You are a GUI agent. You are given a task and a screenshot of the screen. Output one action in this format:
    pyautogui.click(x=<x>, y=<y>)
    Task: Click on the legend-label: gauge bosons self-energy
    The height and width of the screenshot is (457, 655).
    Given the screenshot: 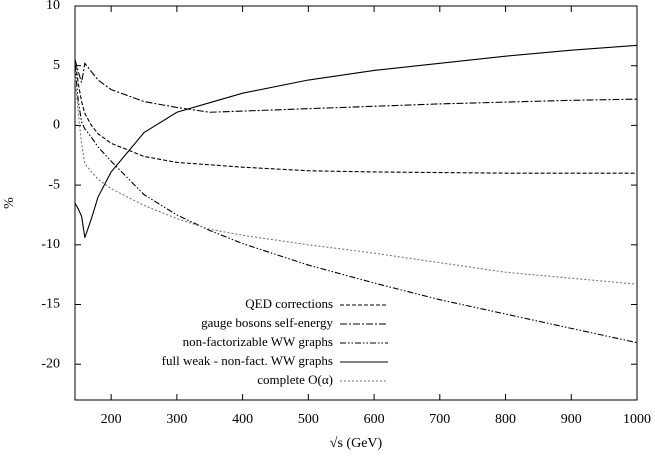 What is the action you would take?
    pyautogui.click(x=267, y=322)
    